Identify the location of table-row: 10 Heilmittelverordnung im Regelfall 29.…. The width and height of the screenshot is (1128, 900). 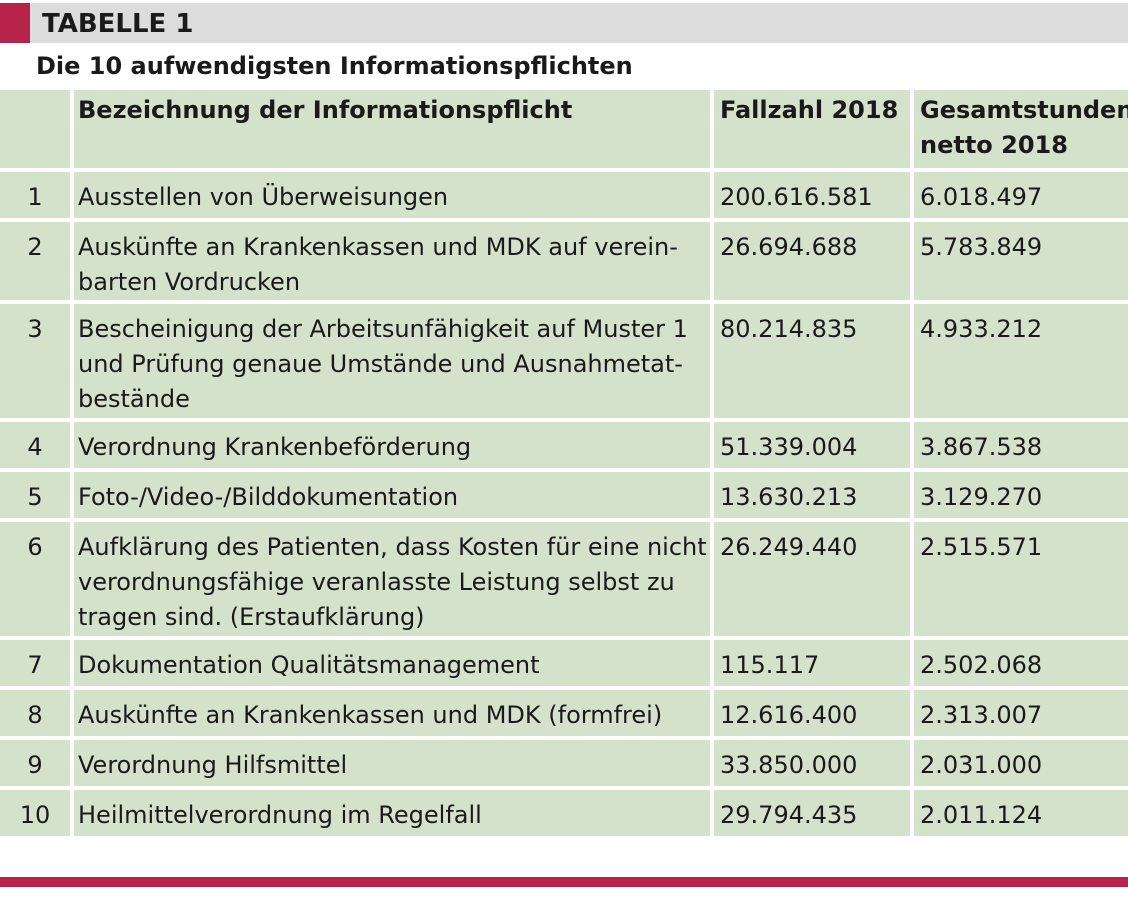
(564, 813).